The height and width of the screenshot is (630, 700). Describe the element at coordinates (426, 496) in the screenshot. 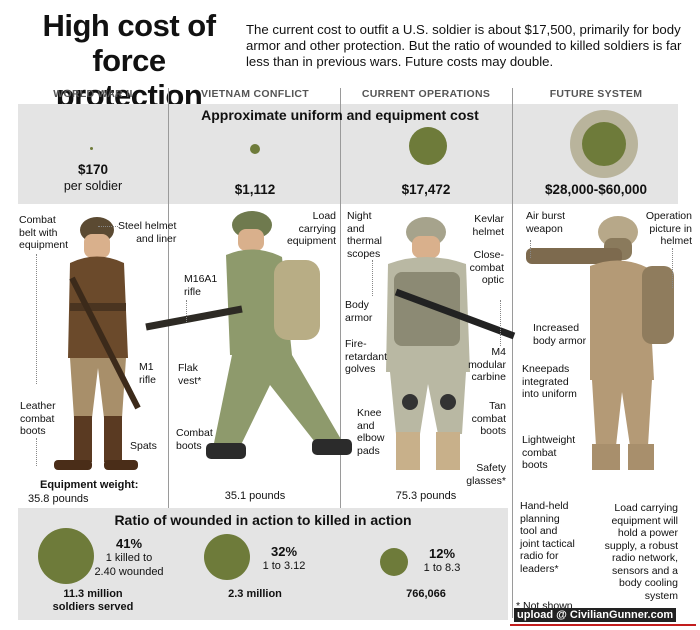

I see `weight-value-current: 75.3 pounds` at that location.